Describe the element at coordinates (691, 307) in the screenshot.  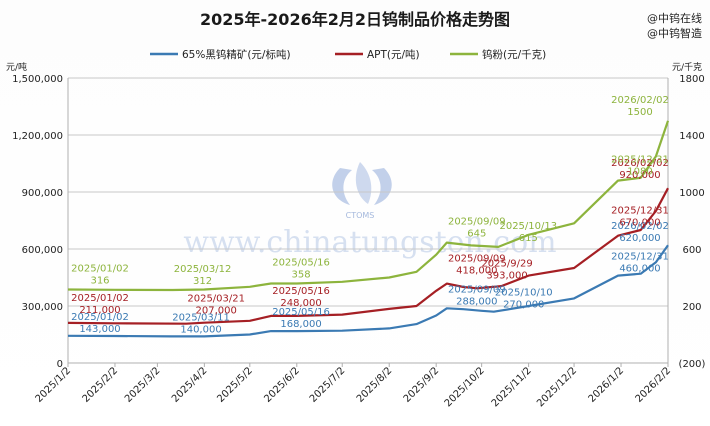
I see `y-right-tick-label: 200` at that location.